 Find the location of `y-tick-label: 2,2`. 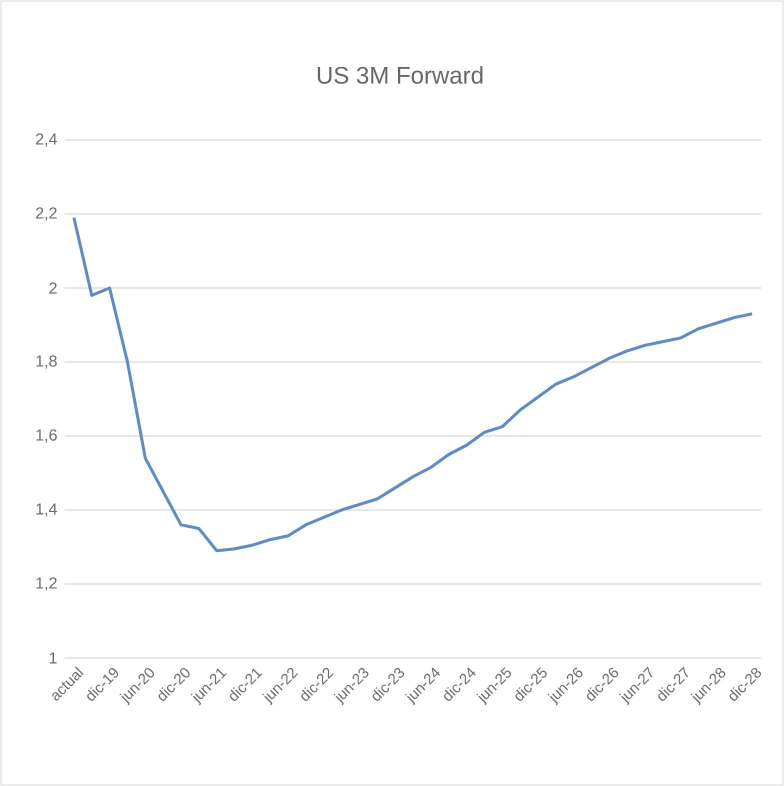

y-tick-label: 2,2 is located at coordinates (46, 214).